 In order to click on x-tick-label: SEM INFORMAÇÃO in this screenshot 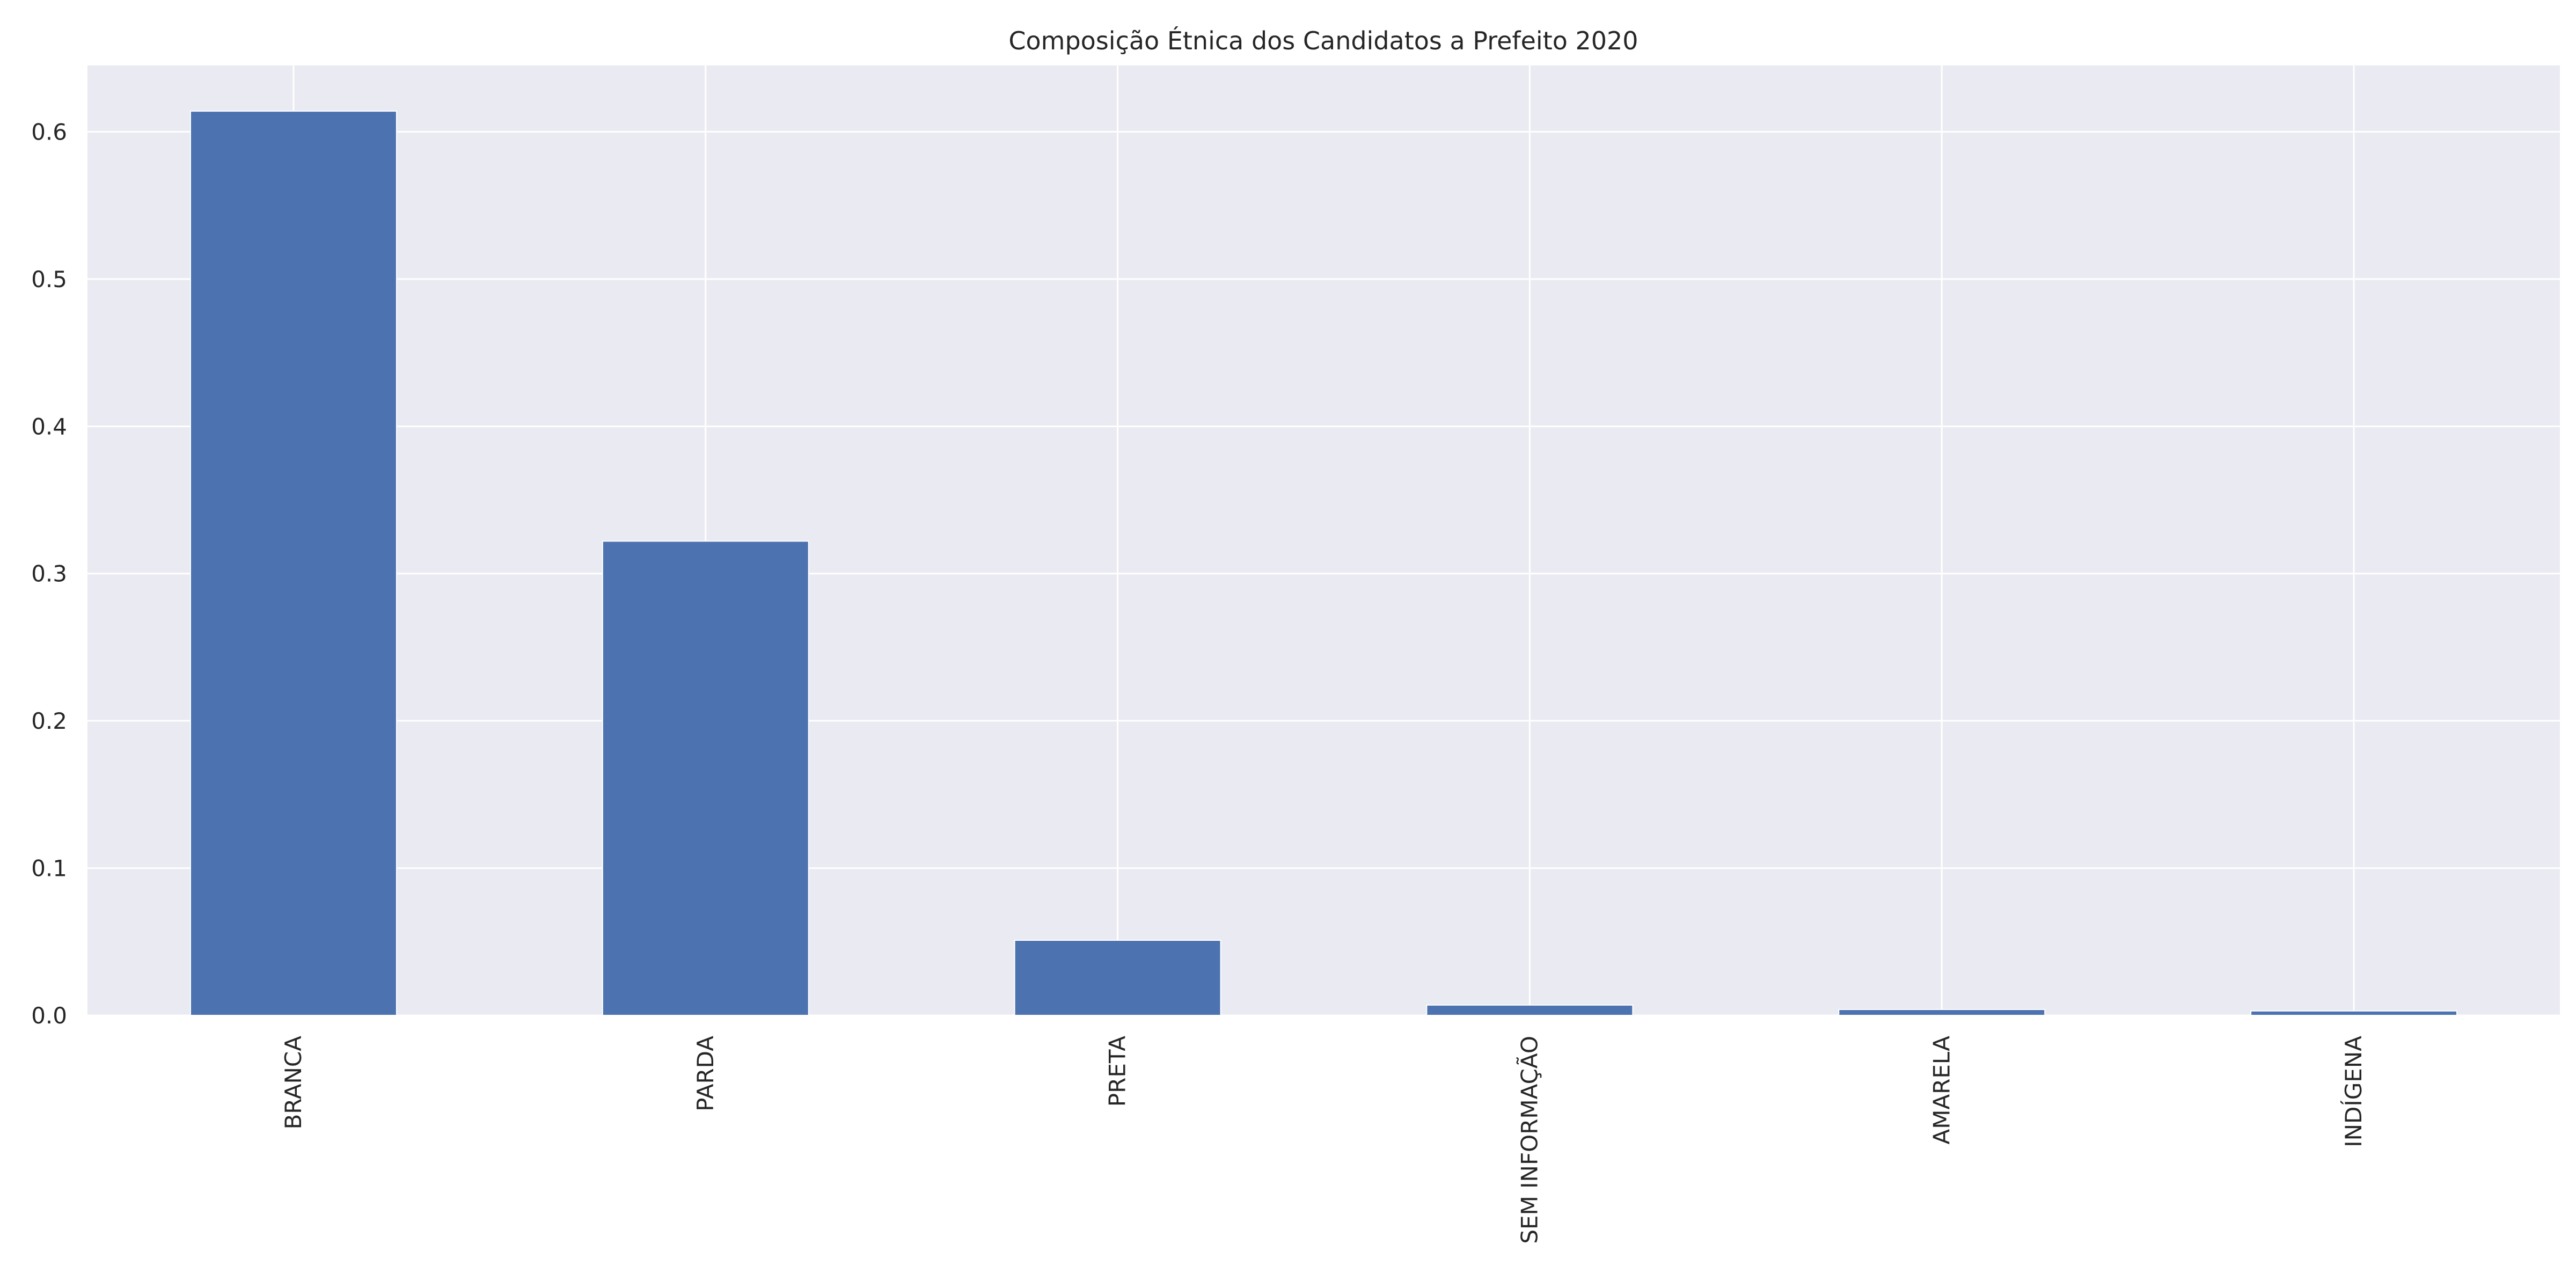, I will do `click(1529, 1140)`.